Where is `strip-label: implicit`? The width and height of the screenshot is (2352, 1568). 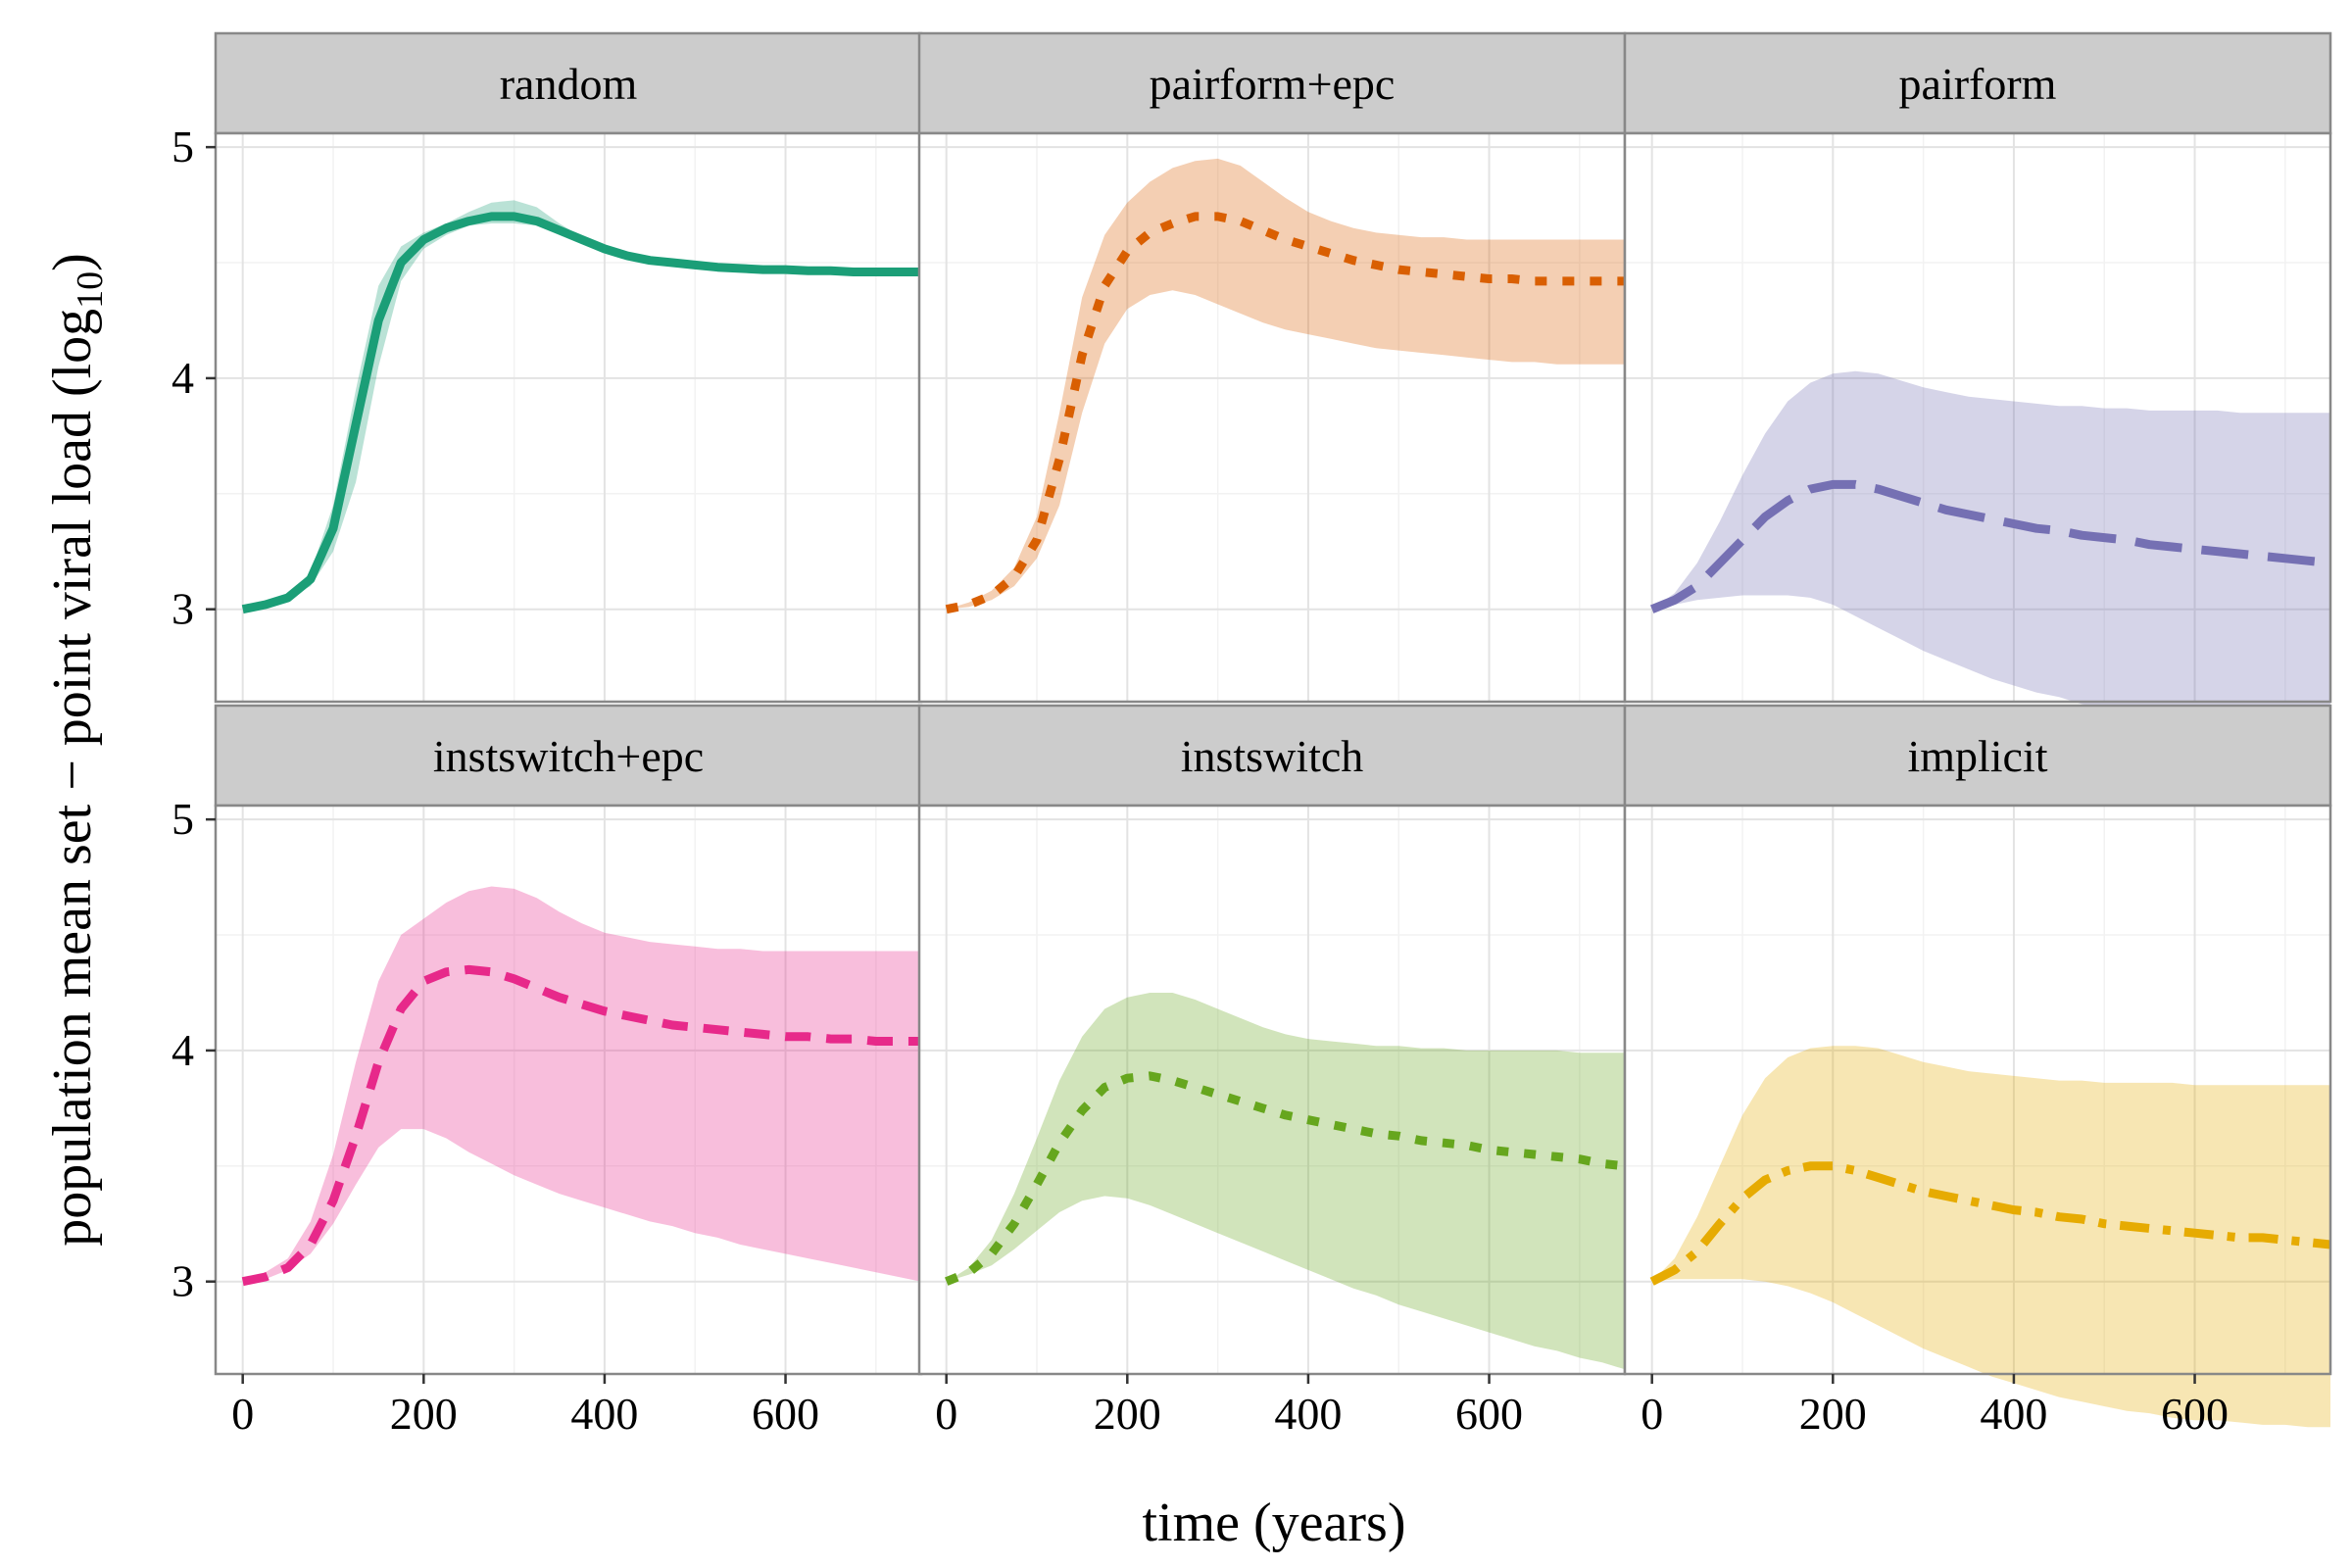 strip-label: implicit is located at coordinates (1977, 756).